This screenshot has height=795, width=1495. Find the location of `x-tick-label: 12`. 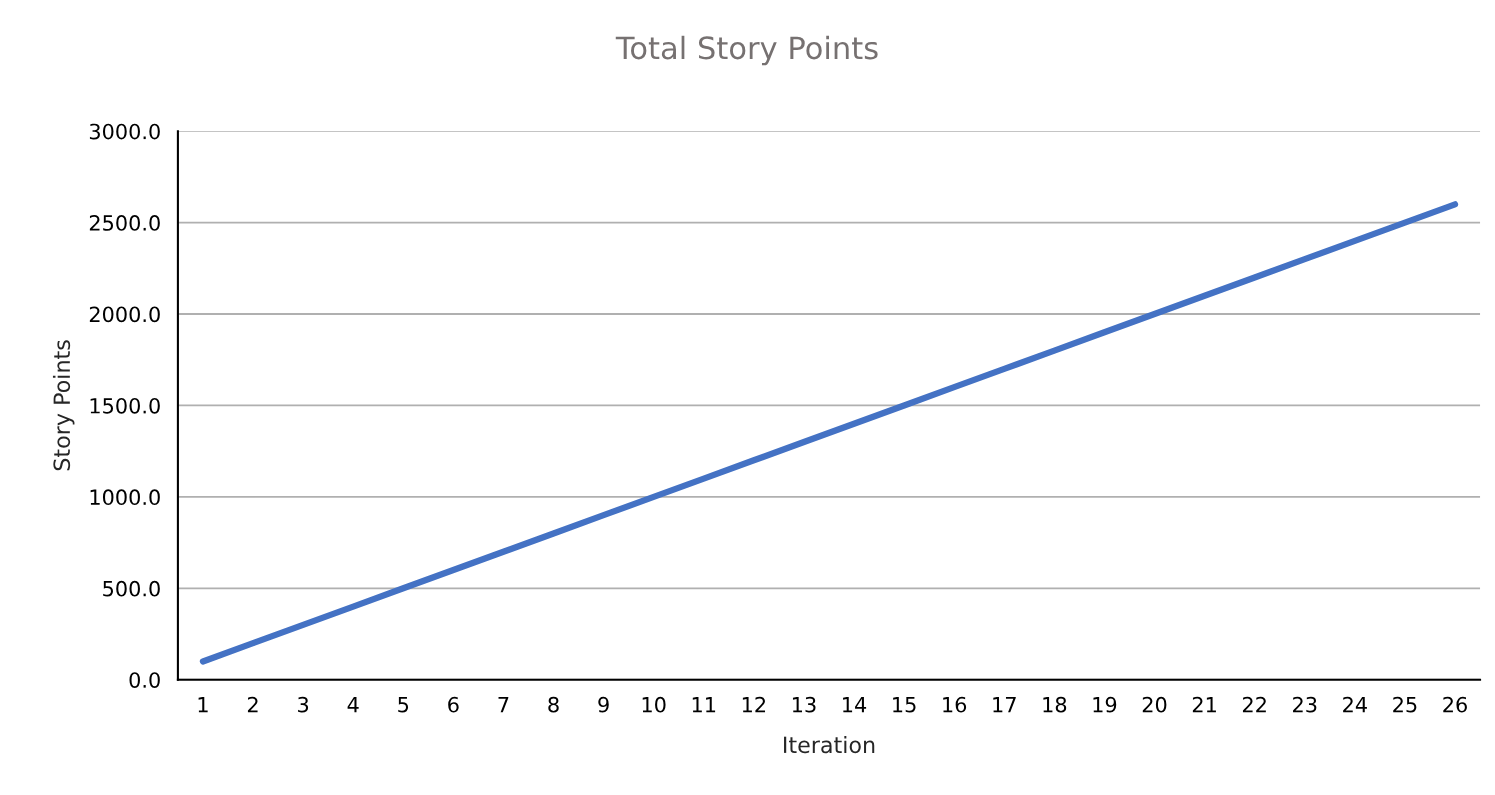

x-tick-label: 12 is located at coordinates (754, 704).